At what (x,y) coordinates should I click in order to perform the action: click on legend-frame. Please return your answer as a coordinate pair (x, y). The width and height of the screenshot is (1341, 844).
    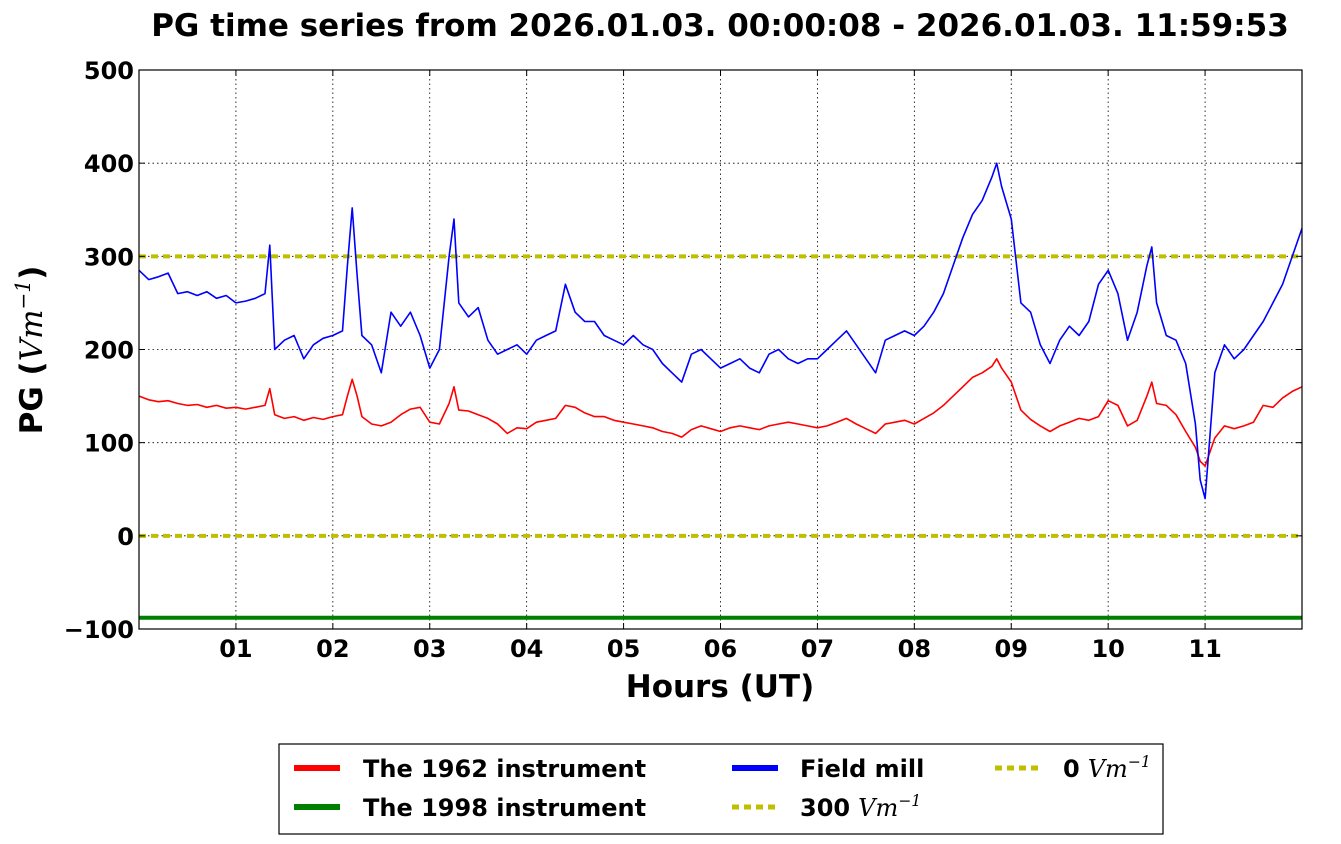
    Looking at the image, I should click on (721, 789).